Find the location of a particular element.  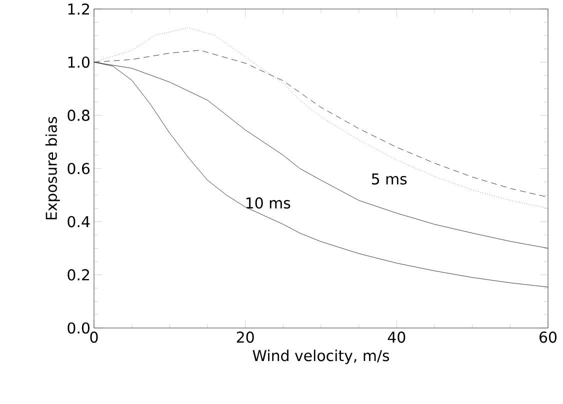

x-tick-label: 0 is located at coordinates (94, 337).